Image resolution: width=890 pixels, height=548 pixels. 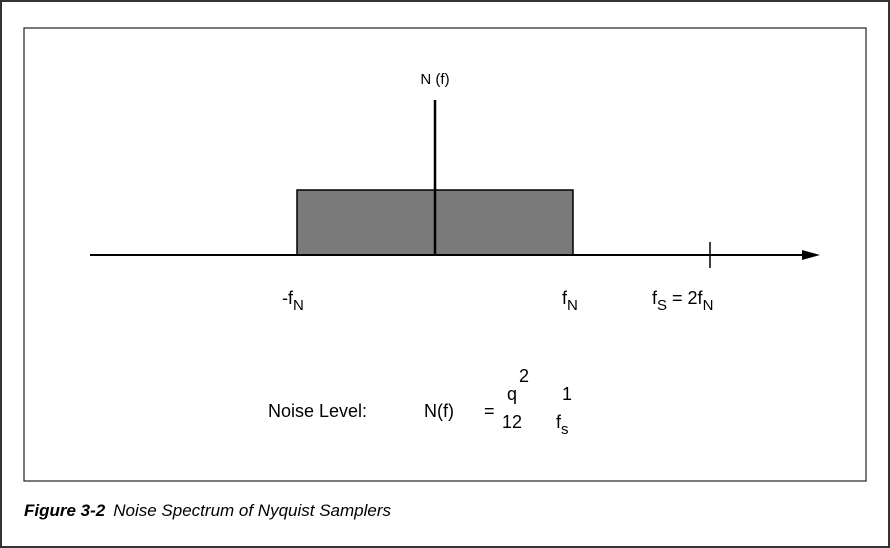 What do you see at coordinates (524, 376) in the screenshot?
I see `formula-exponent: 2` at bounding box center [524, 376].